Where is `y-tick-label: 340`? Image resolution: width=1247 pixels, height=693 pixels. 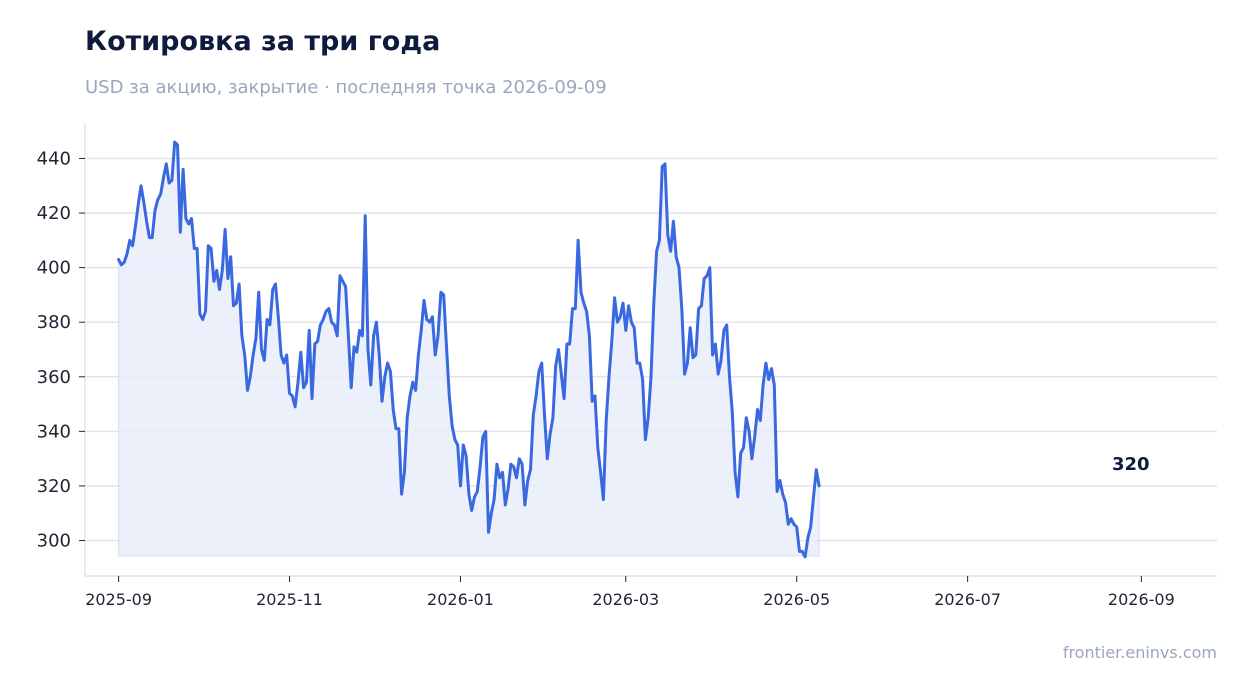
y-tick-label: 340 is located at coordinates (54, 431).